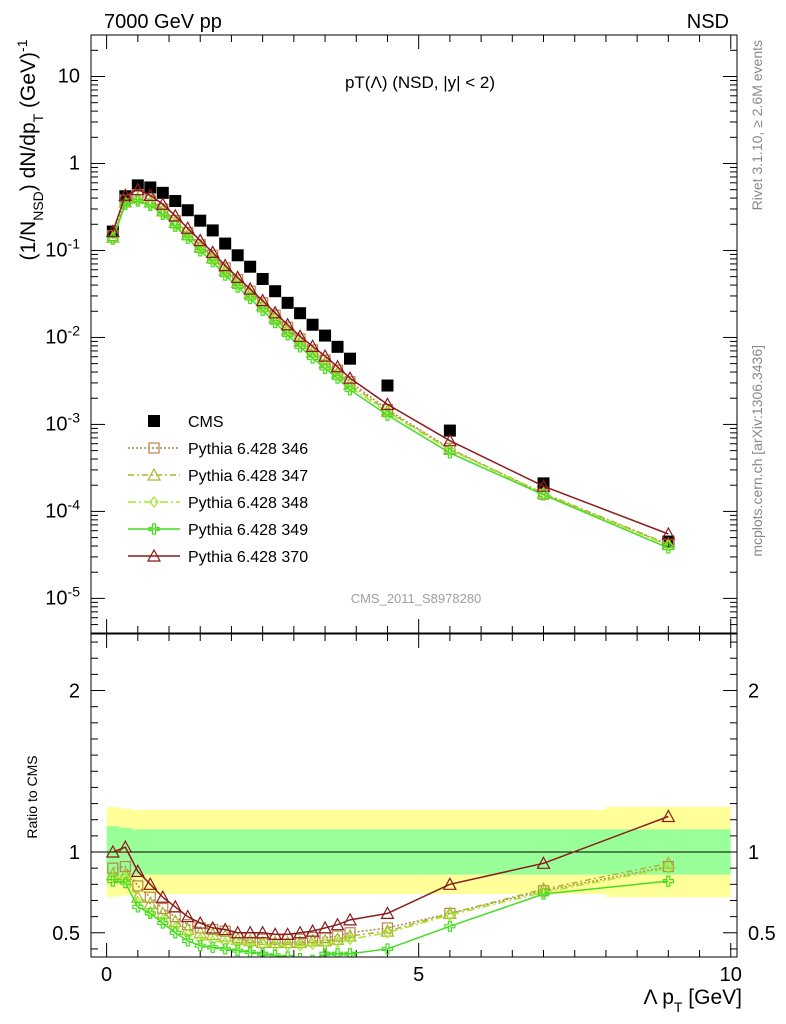 This screenshot has height=1024, width=786. What do you see at coordinates (62, 596) in the screenshot?
I see `y-tick-label: 10⁻⁵` at bounding box center [62, 596].